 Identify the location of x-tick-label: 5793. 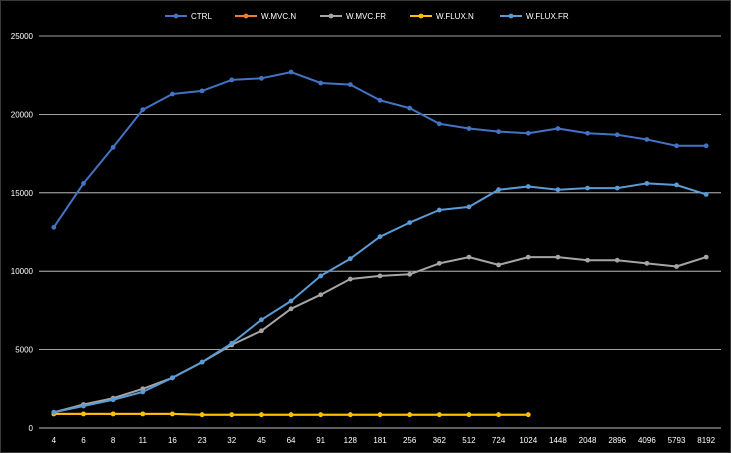
(677, 440).